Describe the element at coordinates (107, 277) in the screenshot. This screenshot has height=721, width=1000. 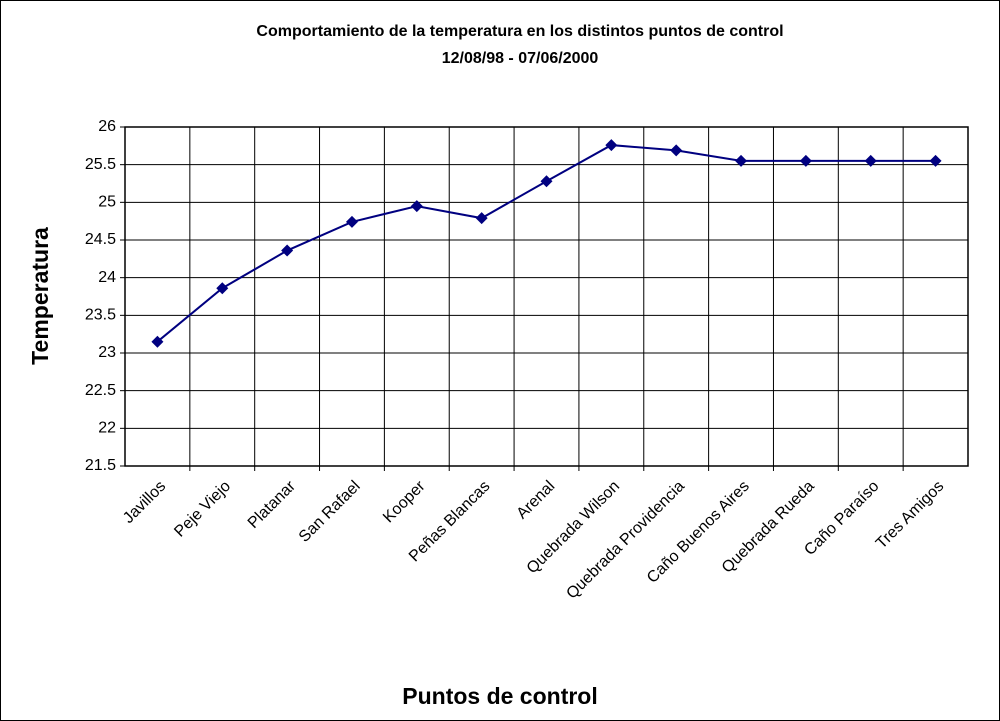
I see `y-tick-label: 24` at that location.